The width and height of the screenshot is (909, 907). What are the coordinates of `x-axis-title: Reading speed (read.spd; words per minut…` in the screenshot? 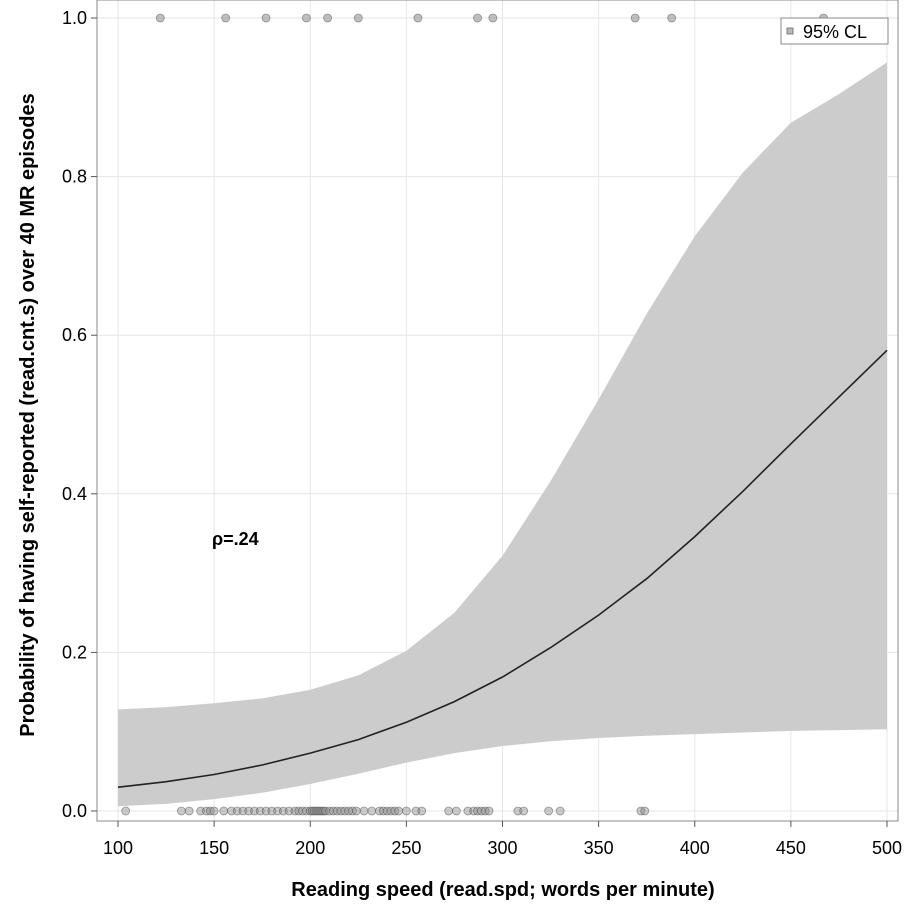 It's located at (502, 890).